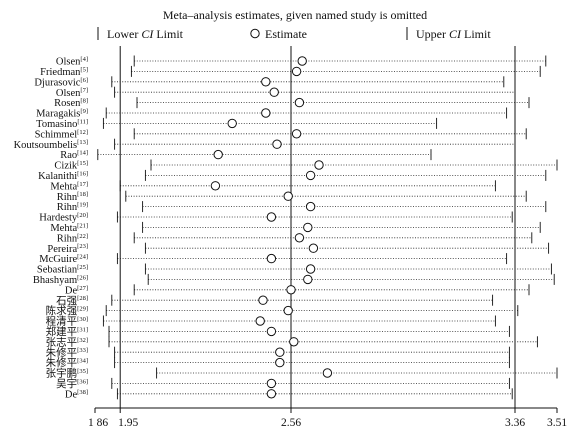 The width and height of the screenshot is (580, 439). What do you see at coordinates (291, 423) in the screenshot?
I see `x-tick-label: 2.56` at bounding box center [291, 423].